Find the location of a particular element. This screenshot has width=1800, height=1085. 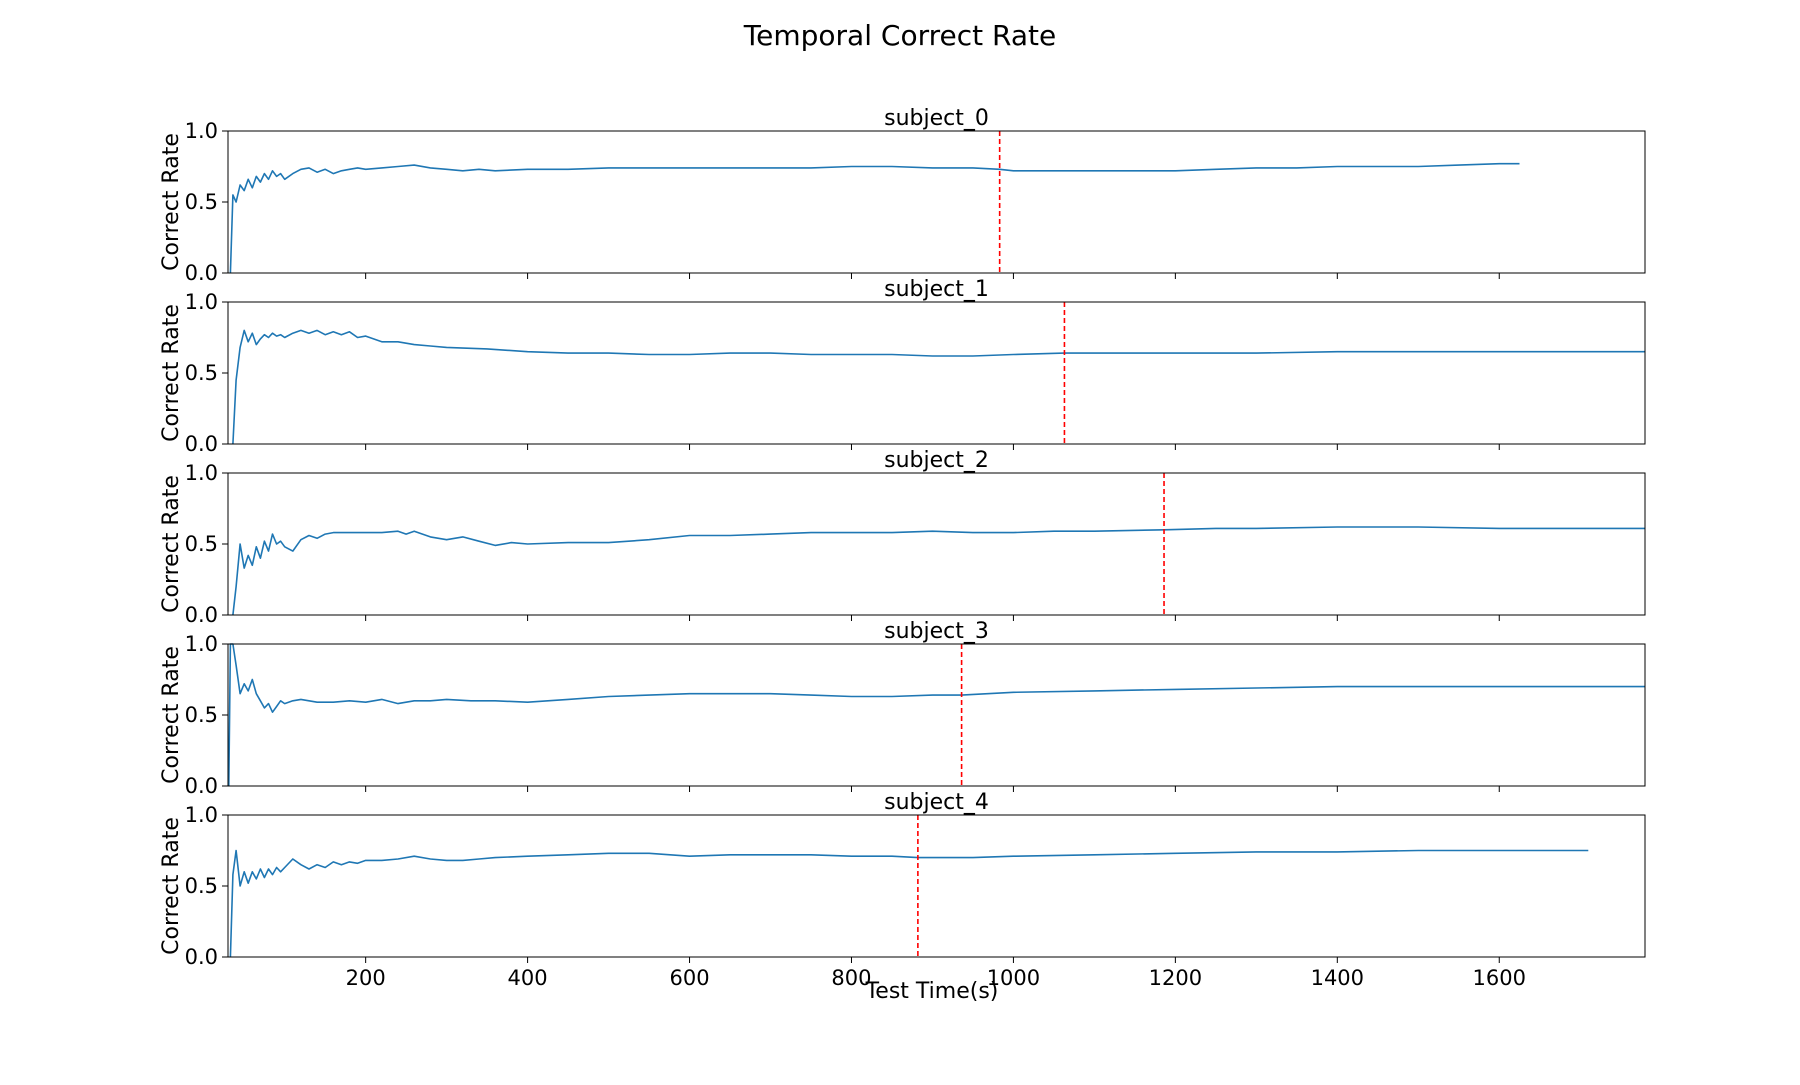

x-axis-label: Test Time(s) is located at coordinates (932, 991).